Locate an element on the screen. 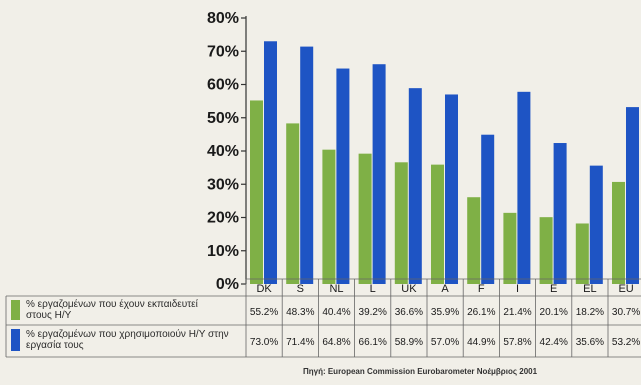 The height and width of the screenshot is (385, 641). series2-value-label: 42.4% is located at coordinates (554, 342).